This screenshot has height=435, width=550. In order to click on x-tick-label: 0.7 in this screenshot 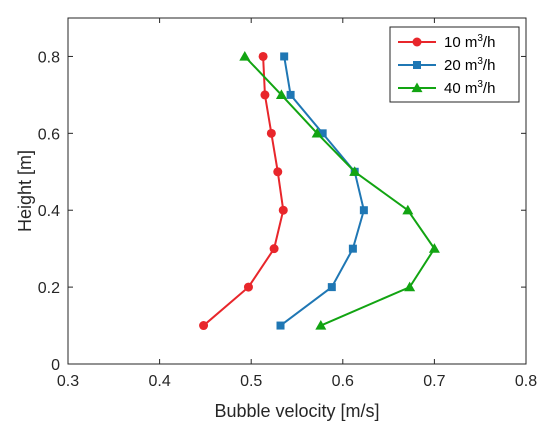, I will do `click(434, 381)`.